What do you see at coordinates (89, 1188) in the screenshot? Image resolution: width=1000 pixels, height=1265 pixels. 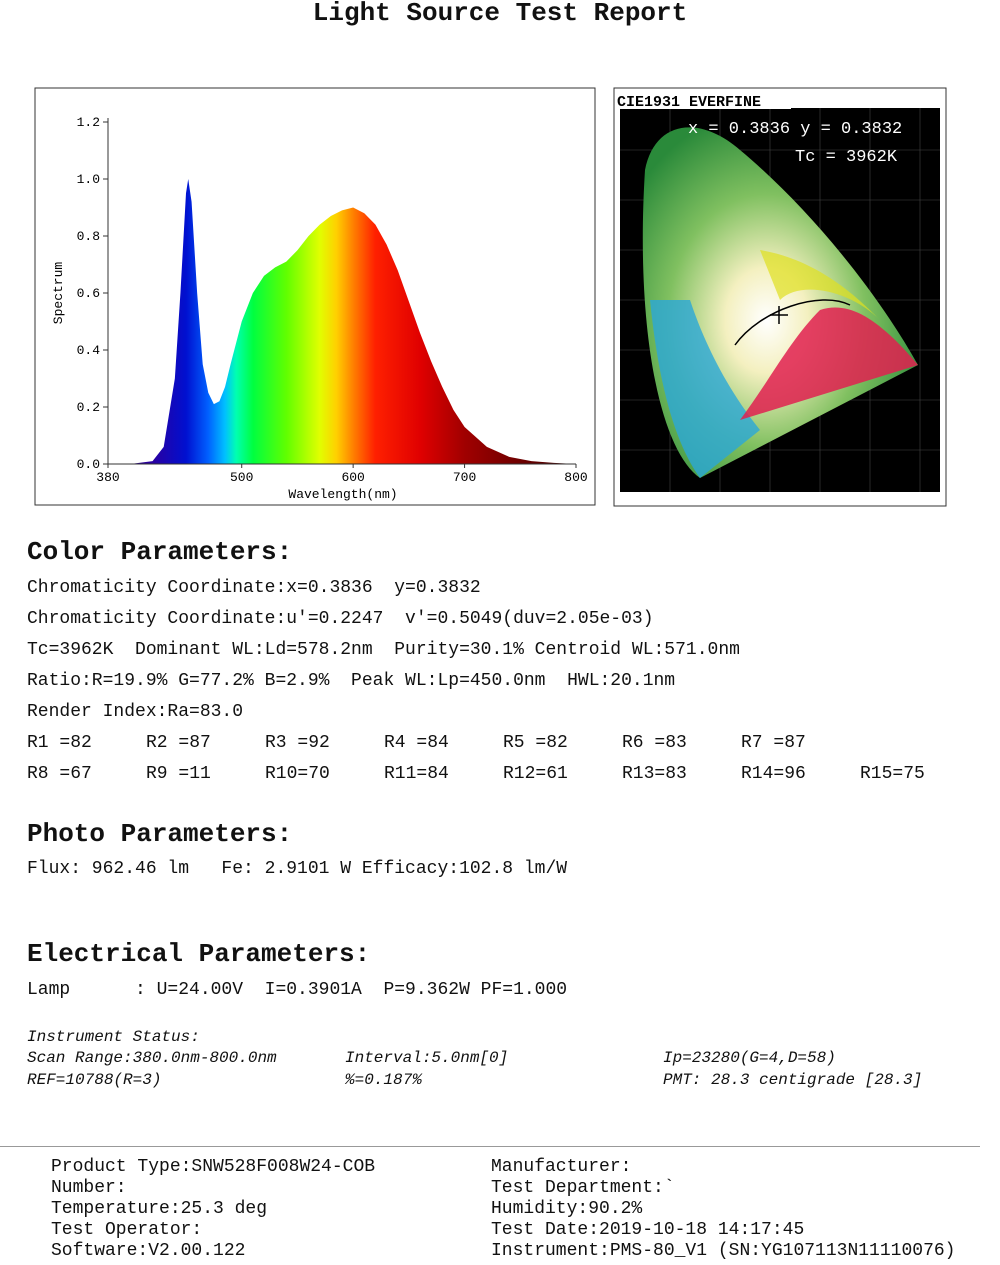 I see `footer-item: Number:` at bounding box center [89, 1188].